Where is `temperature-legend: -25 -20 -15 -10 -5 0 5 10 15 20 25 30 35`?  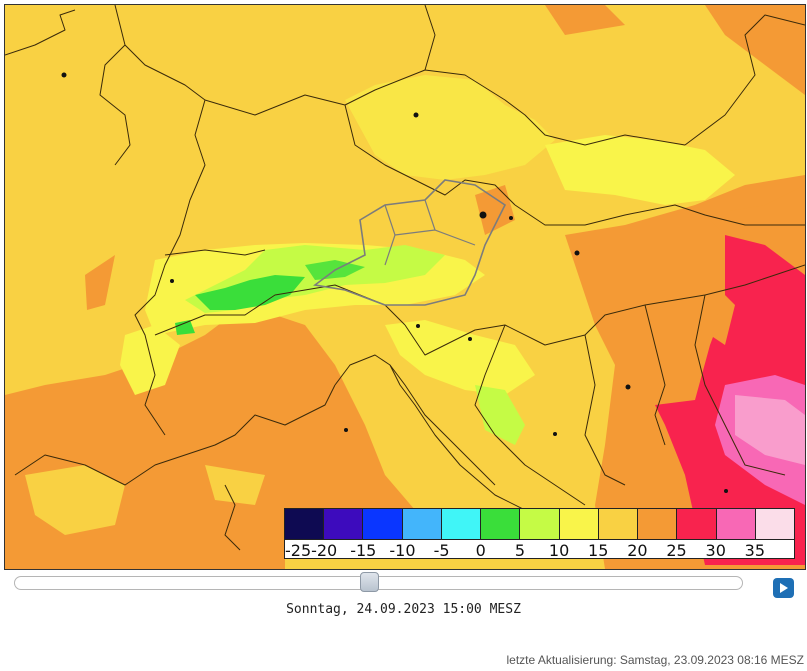
temperature-legend: -25 -20 -15 -10 -5 0 5 10 15 20 25 30 35 is located at coordinates (539, 534).